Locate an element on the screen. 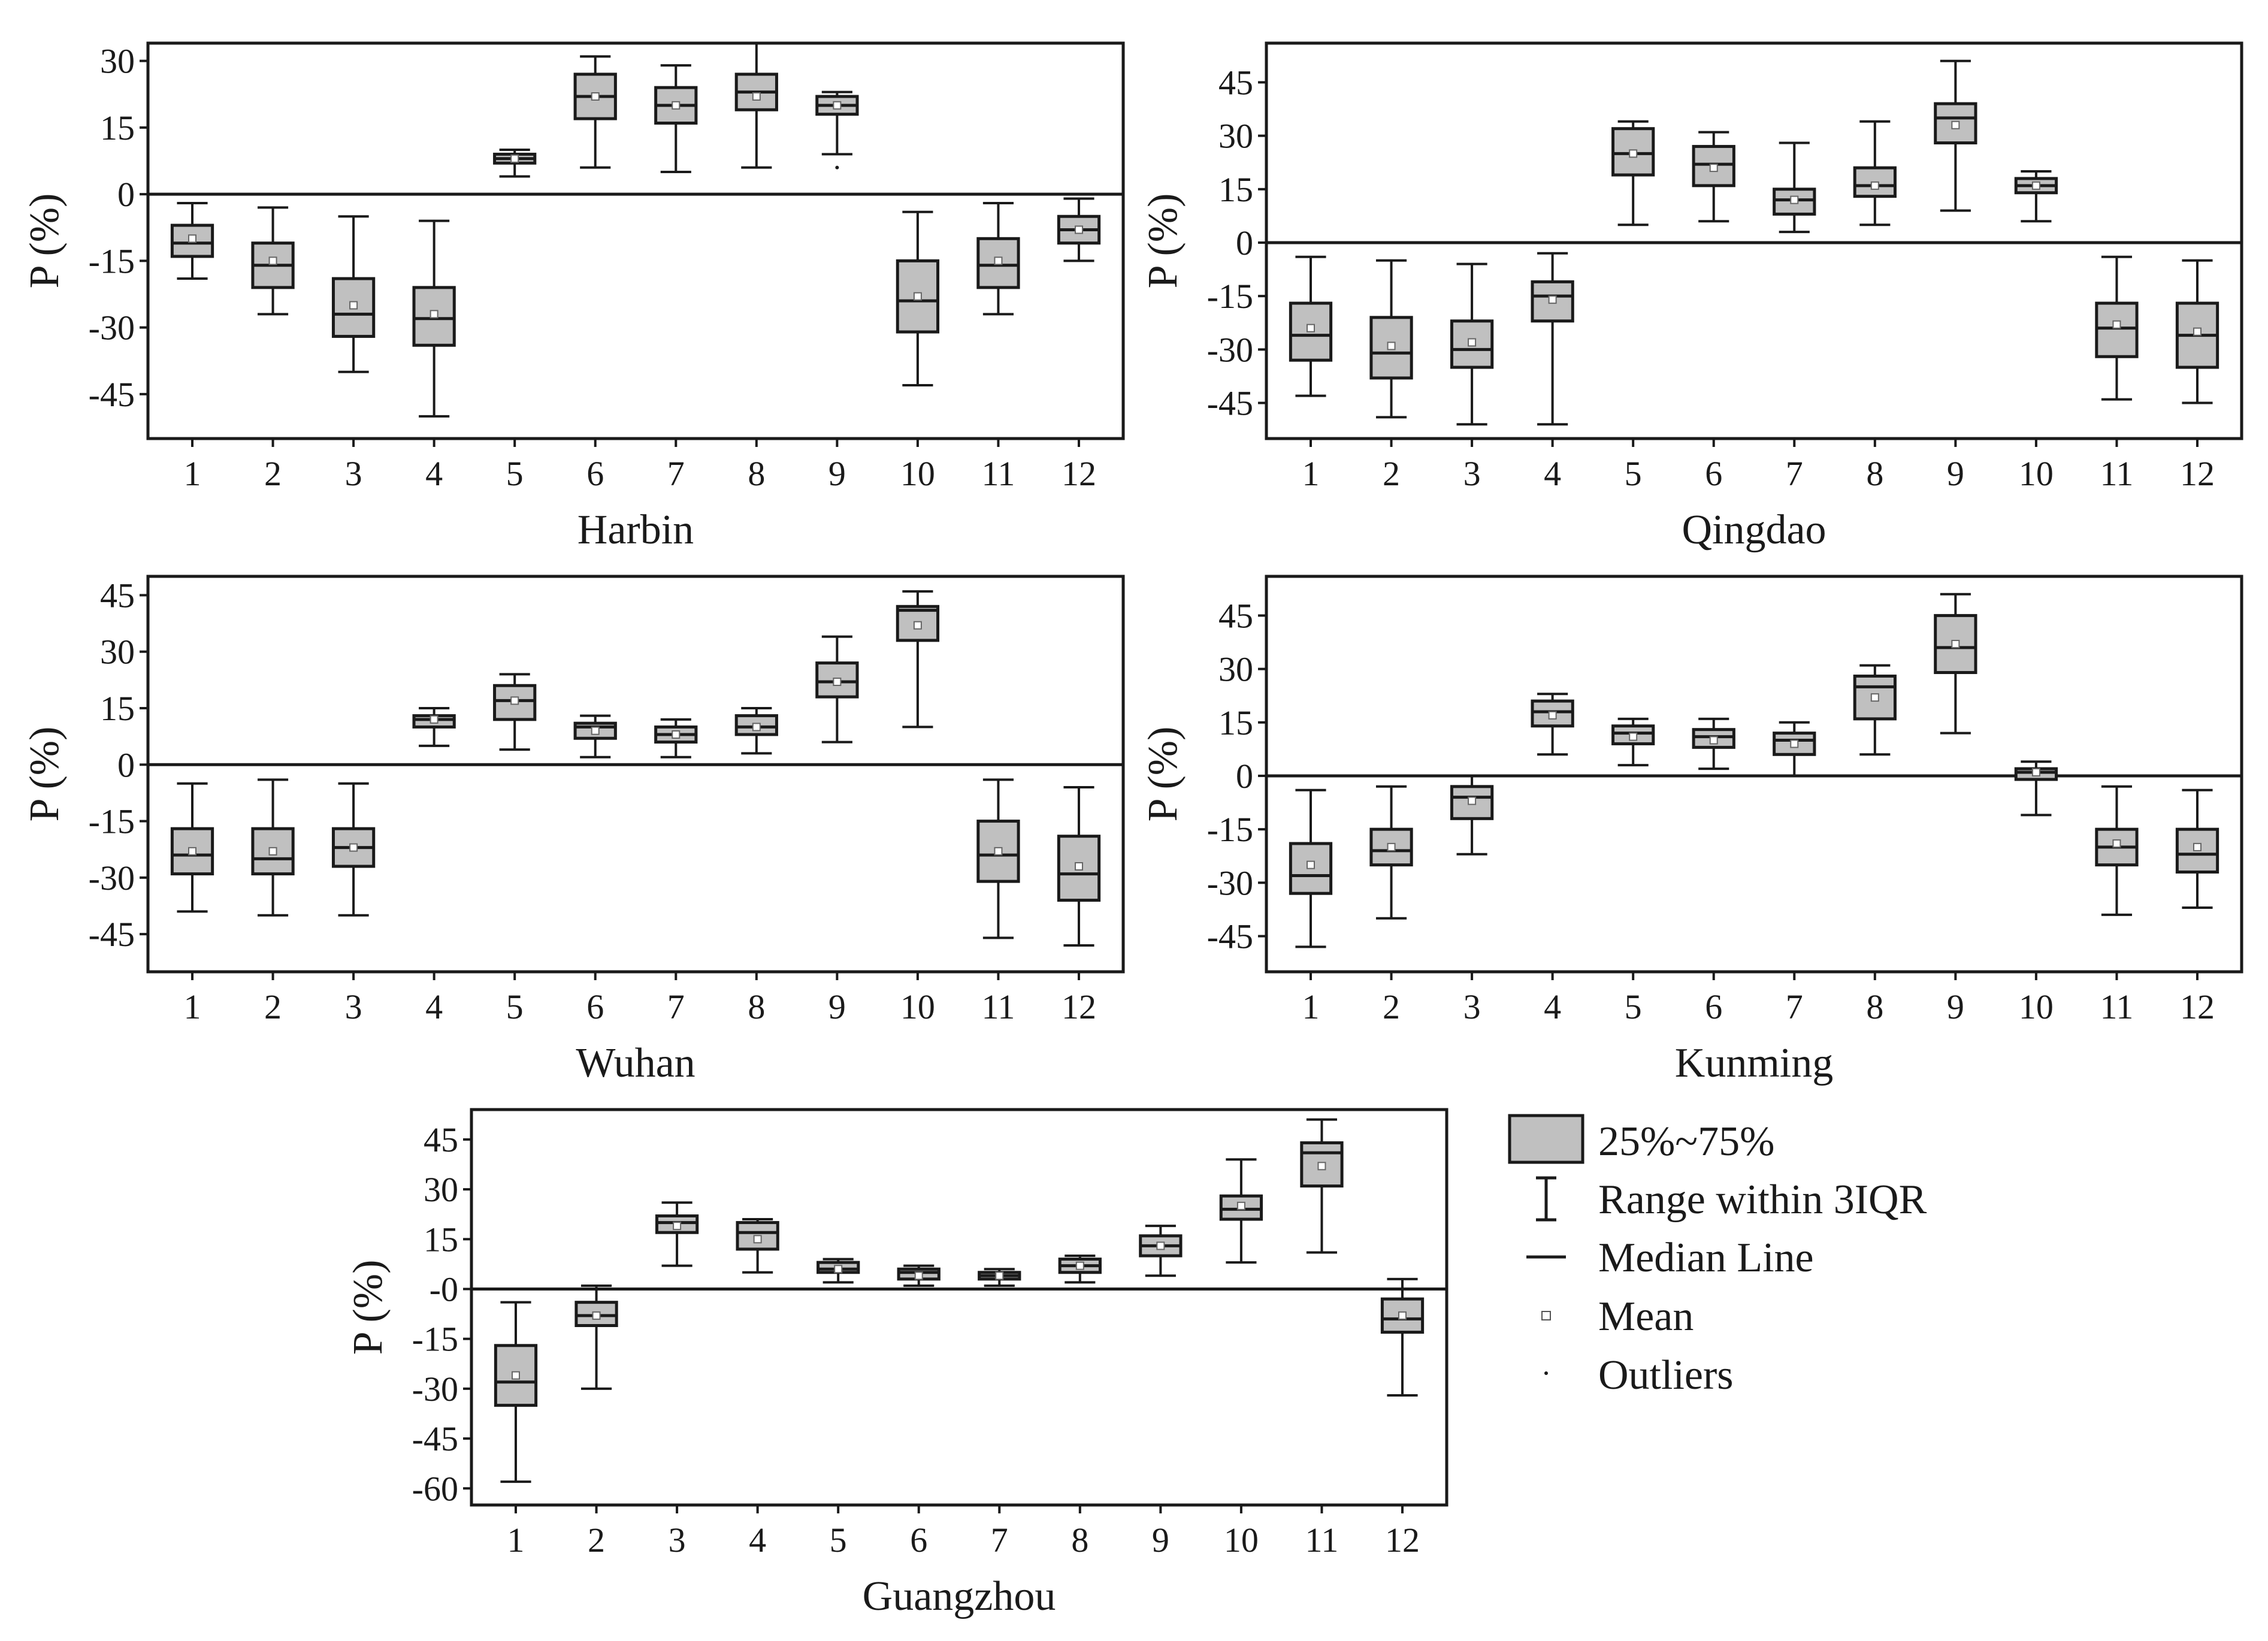 The width and height of the screenshot is (2268, 1641). x-tick-label: 3 is located at coordinates (1472, 473).